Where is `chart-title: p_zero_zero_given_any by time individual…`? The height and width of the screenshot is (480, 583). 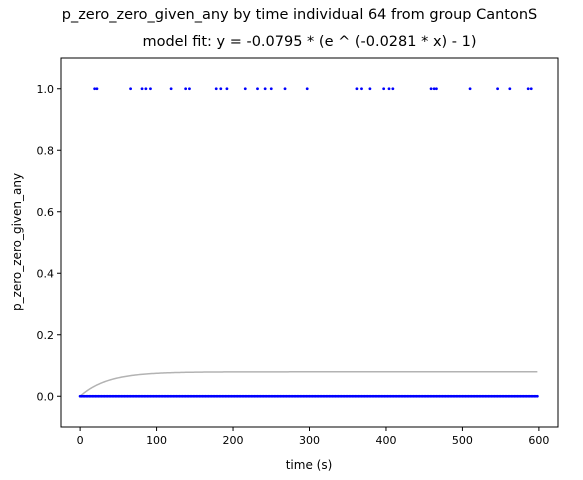
chart-title: p_zero_zero_given_any by time individual… is located at coordinates (299, 15).